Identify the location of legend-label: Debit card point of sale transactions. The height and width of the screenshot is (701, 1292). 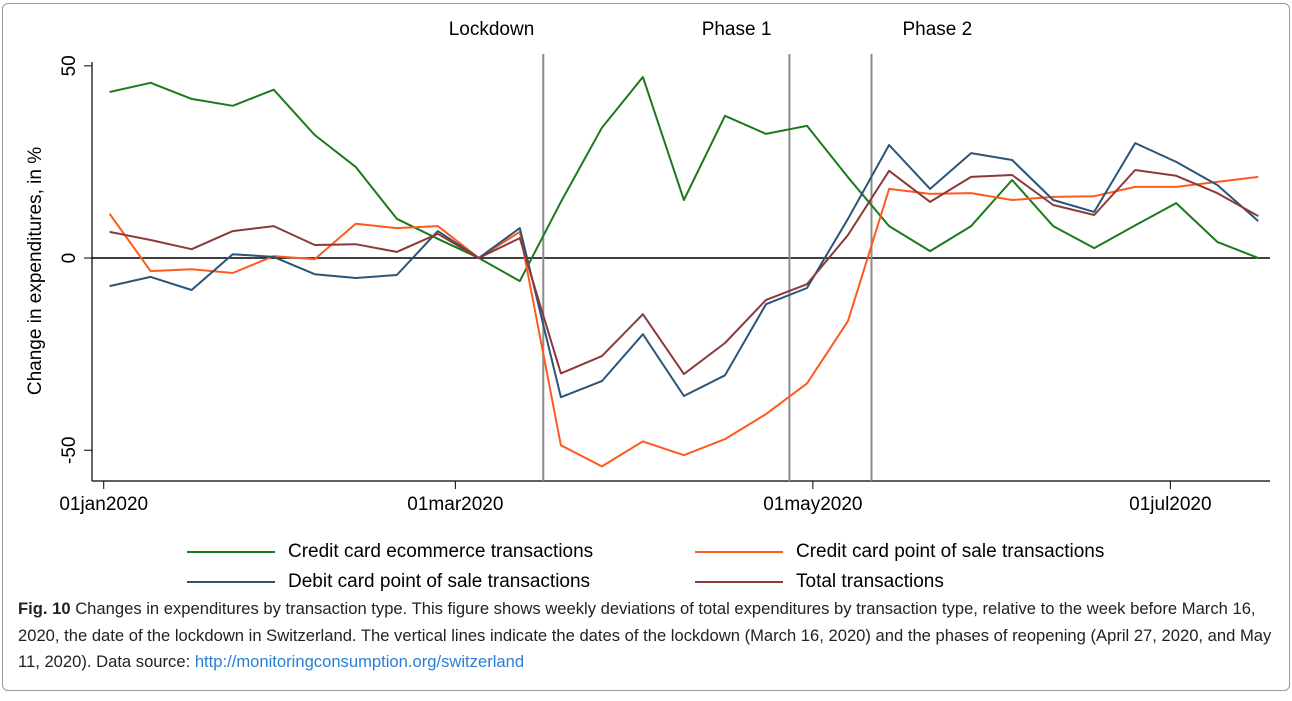
(439, 581).